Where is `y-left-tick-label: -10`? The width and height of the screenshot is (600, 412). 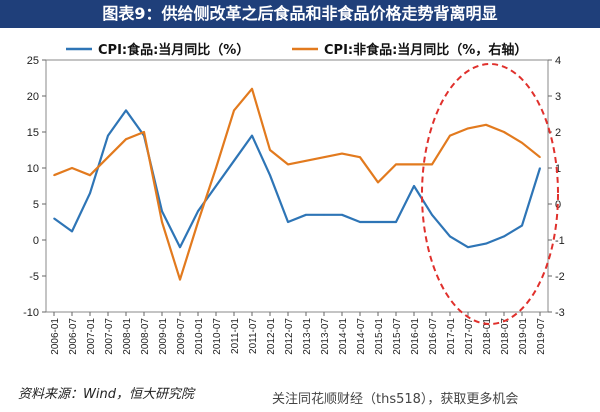 y-left-tick-label: -10 is located at coordinates (31, 313).